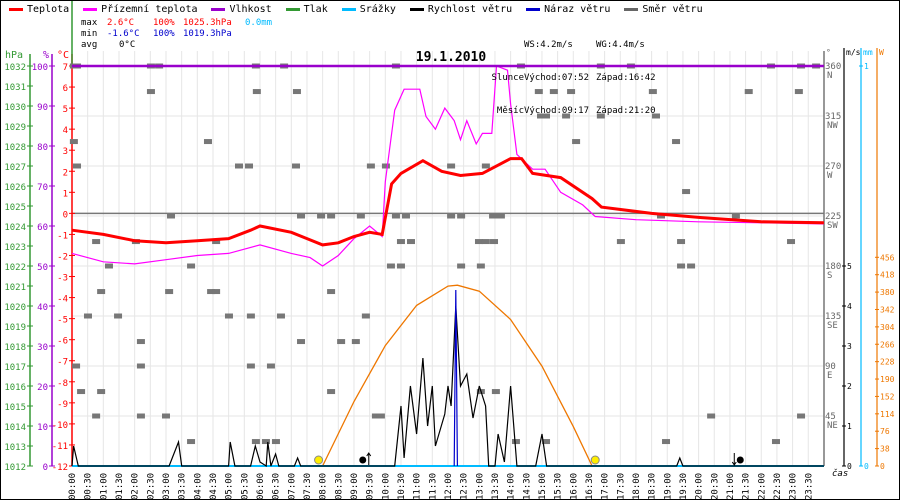 This screenshot has height=500, width=900. I want to click on pressure-tick-label: 1025, so click(15, 208).